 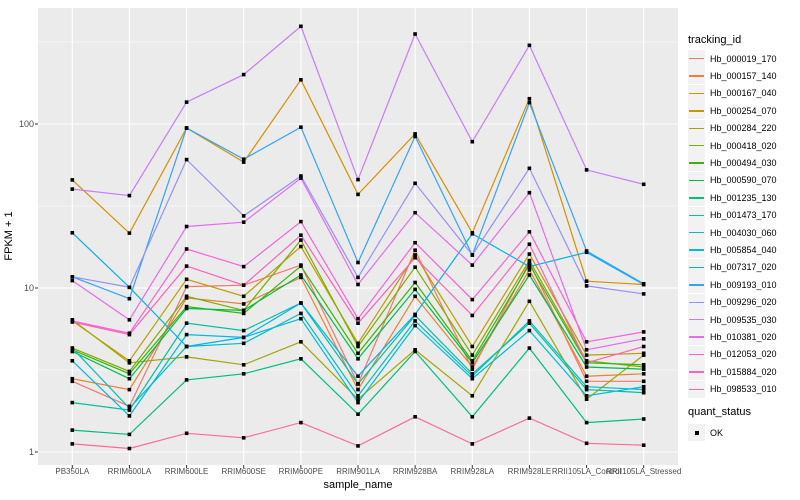 What do you see at coordinates (732, 337) in the screenshot?
I see `legend-entry-Hb_010381_020: Hb_010381_020` at bounding box center [732, 337].